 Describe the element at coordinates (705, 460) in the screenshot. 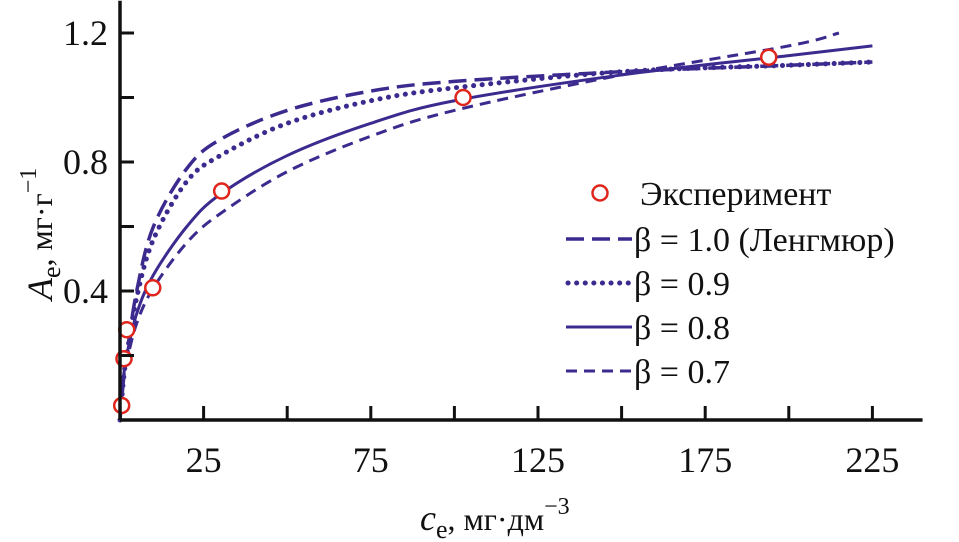

I see `x-tick-label: 175` at that location.